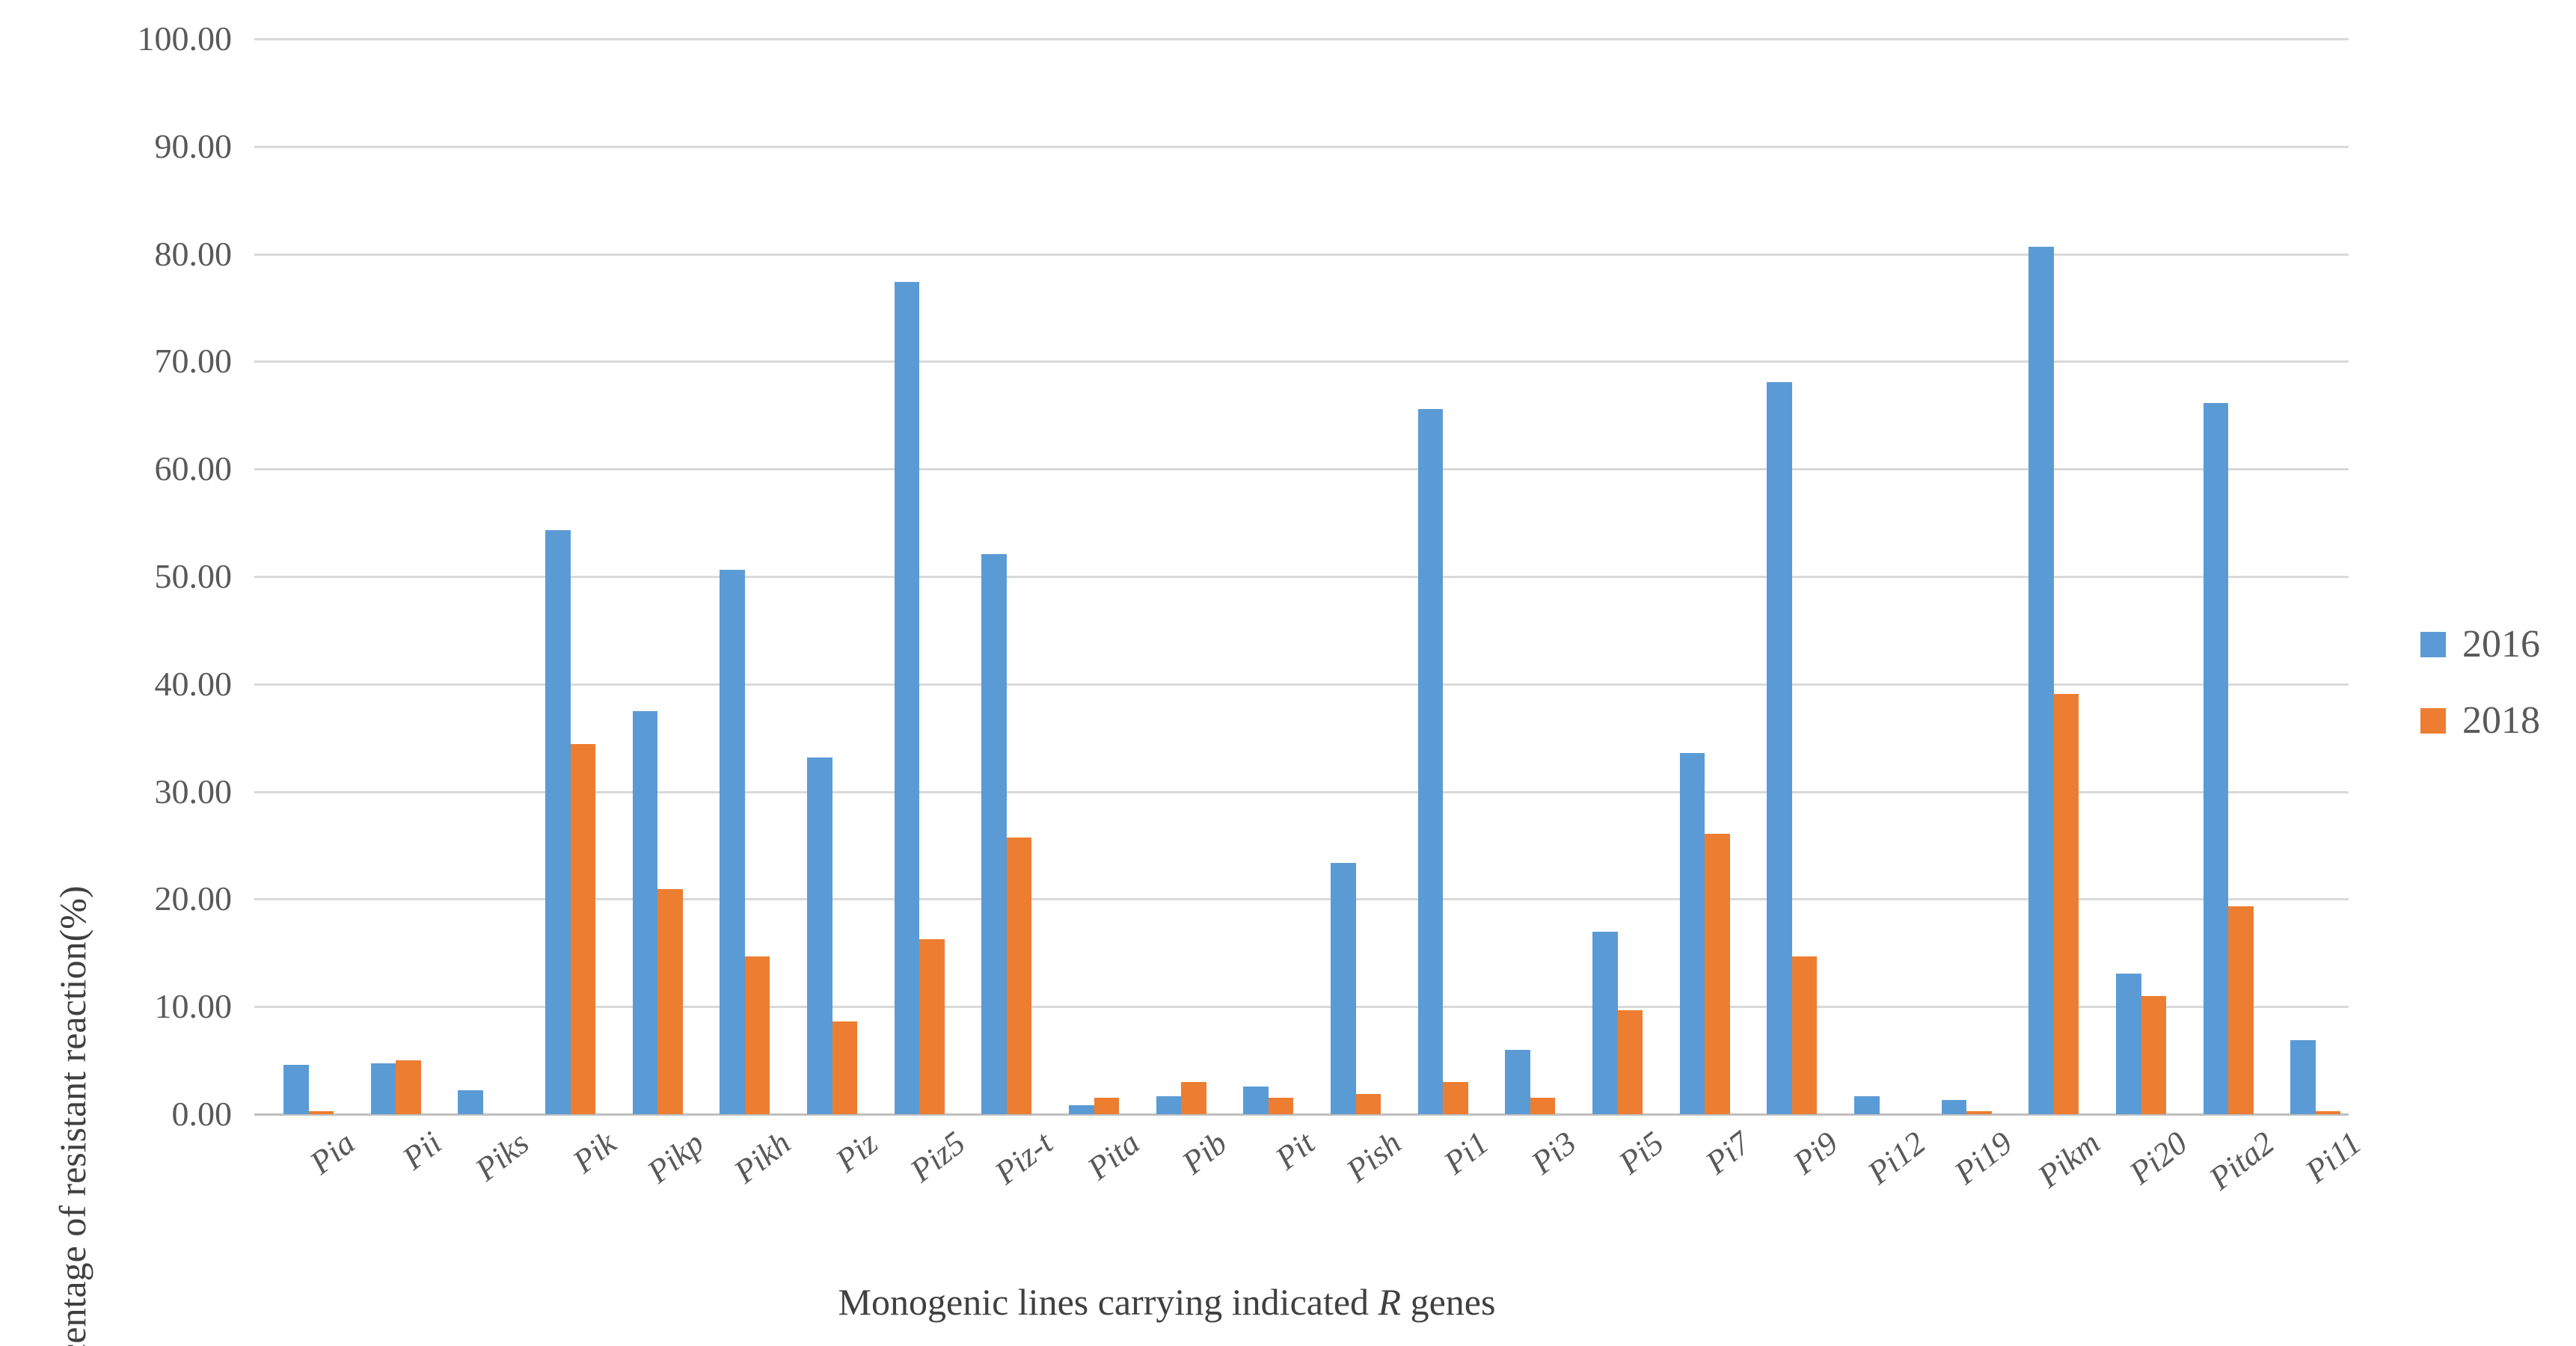  What do you see at coordinates (1448, 1302) in the screenshot?
I see `x-axis-title-suffix: genes` at bounding box center [1448, 1302].